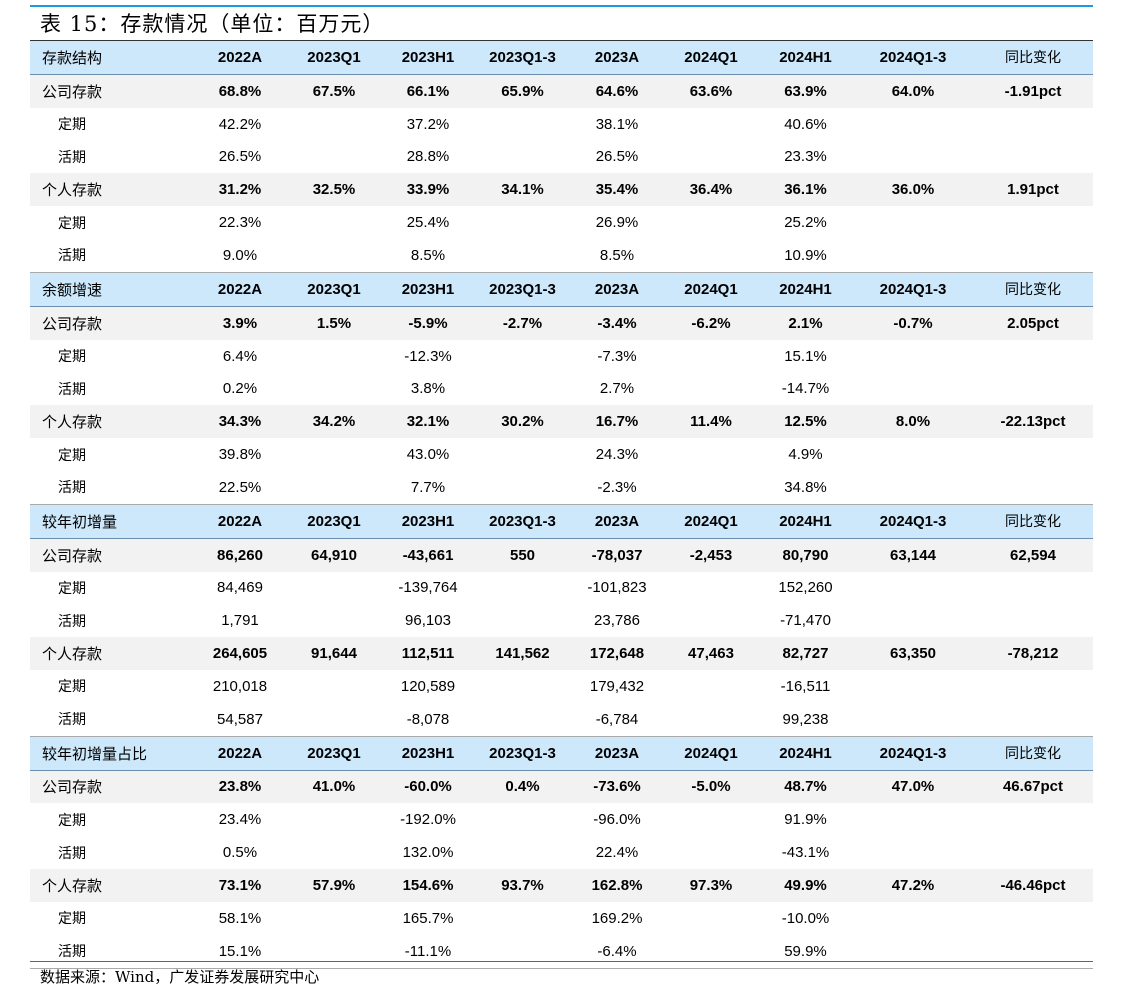 This screenshot has height=1001, width=1123. I want to click on column-header: 2023Q1-3, so click(522, 753).